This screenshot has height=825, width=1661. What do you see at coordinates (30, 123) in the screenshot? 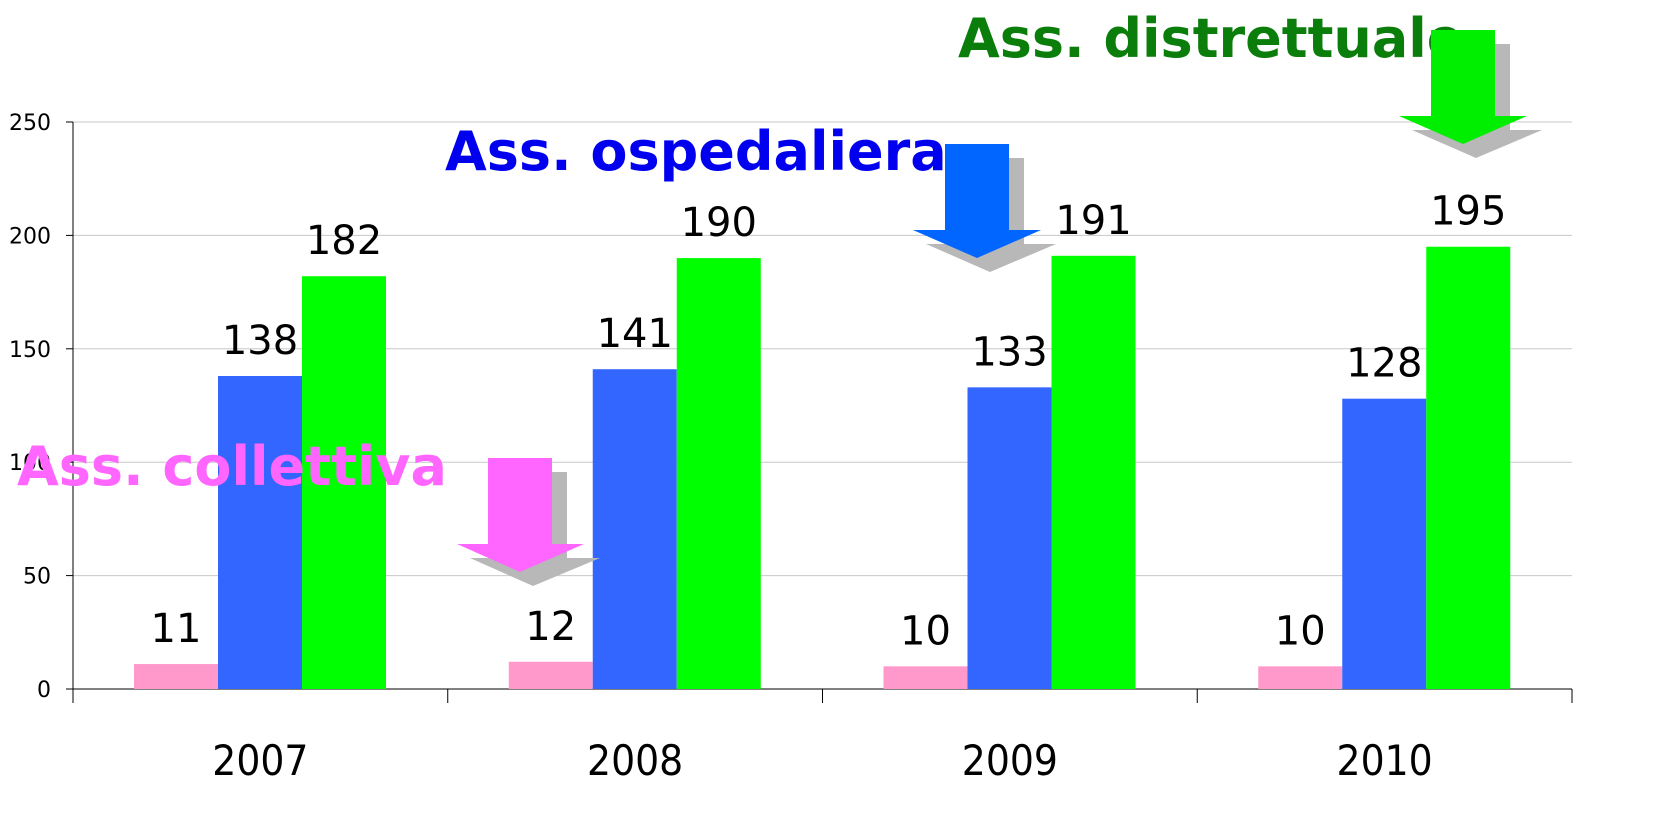
I see `y-tick-label: 250` at bounding box center [30, 123].